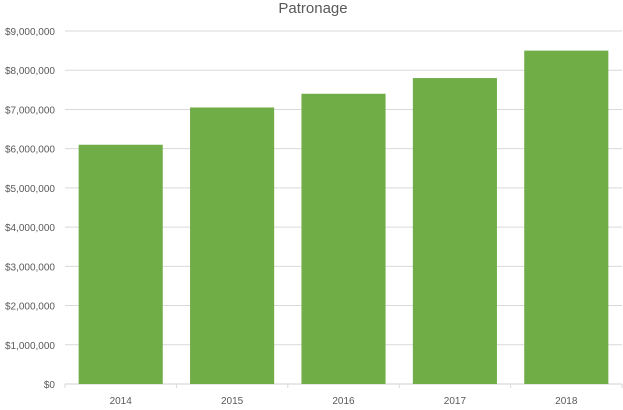 The height and width of the screenshot is (410, 623). Describe the element at coordinates (30, 267) in the screenshot. I see `y-tick-label: $3,000,000` at that location.